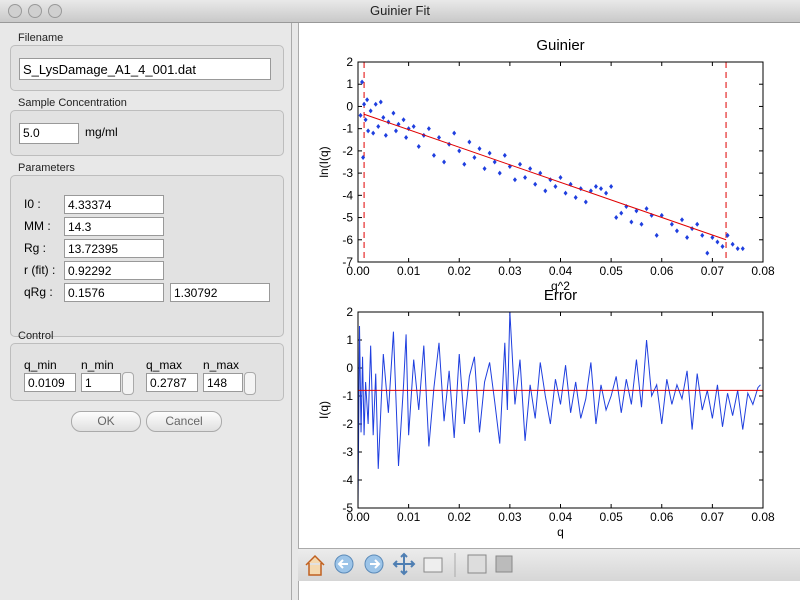 This screenshot has height=600, width=800. What do you see at coordinates (220, 292) in the screenshot?
I see `param-input: 1.30792` at bounding box center [220, 292].